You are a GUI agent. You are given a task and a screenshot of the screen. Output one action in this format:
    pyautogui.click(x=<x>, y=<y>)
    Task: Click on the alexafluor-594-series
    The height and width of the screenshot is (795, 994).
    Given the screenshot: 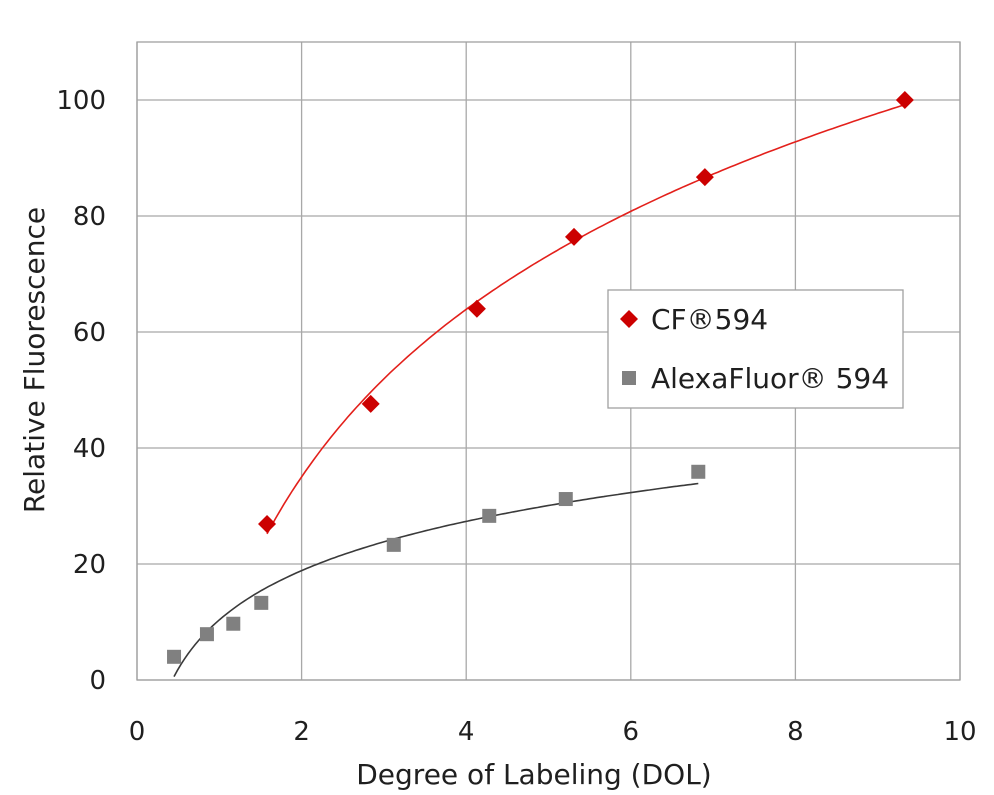 What is the action you would take?
    pyautogui.click(x=436, y=564)
    